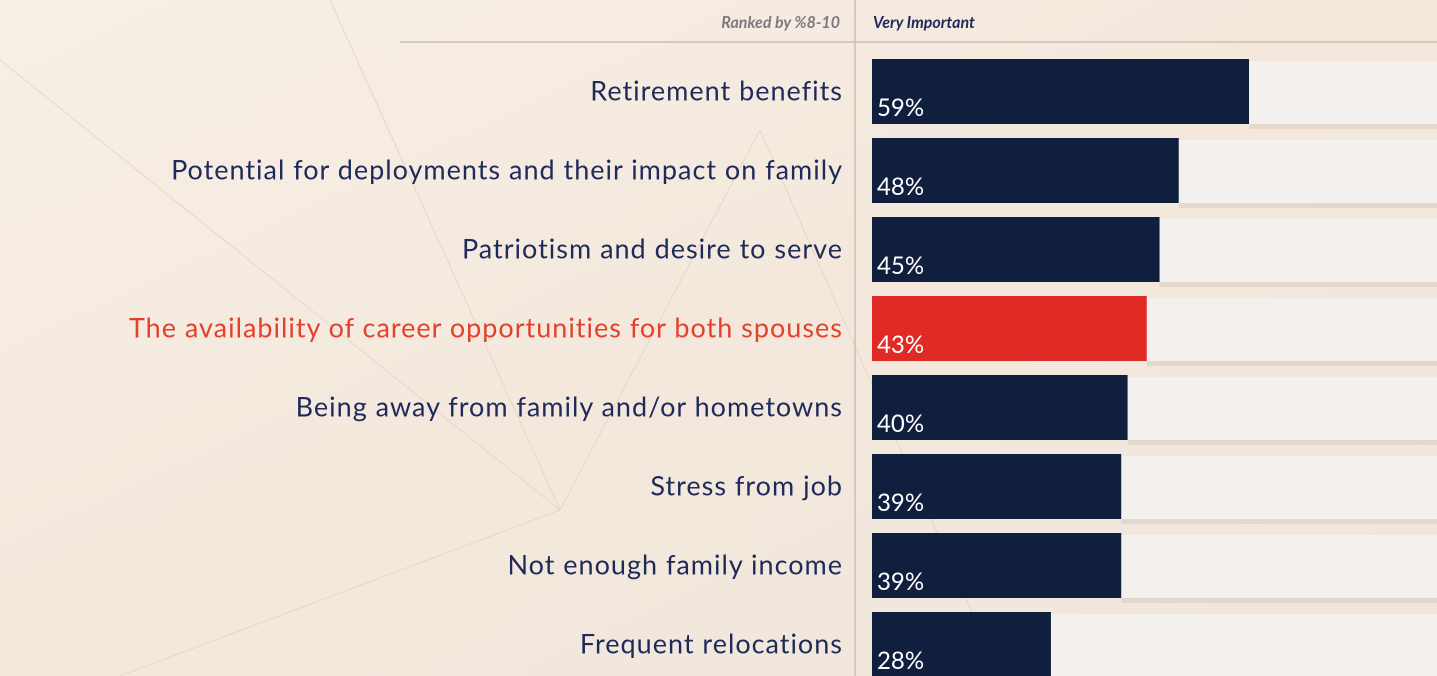  I want to click on category-label: Stress from job, so click(746, 484).